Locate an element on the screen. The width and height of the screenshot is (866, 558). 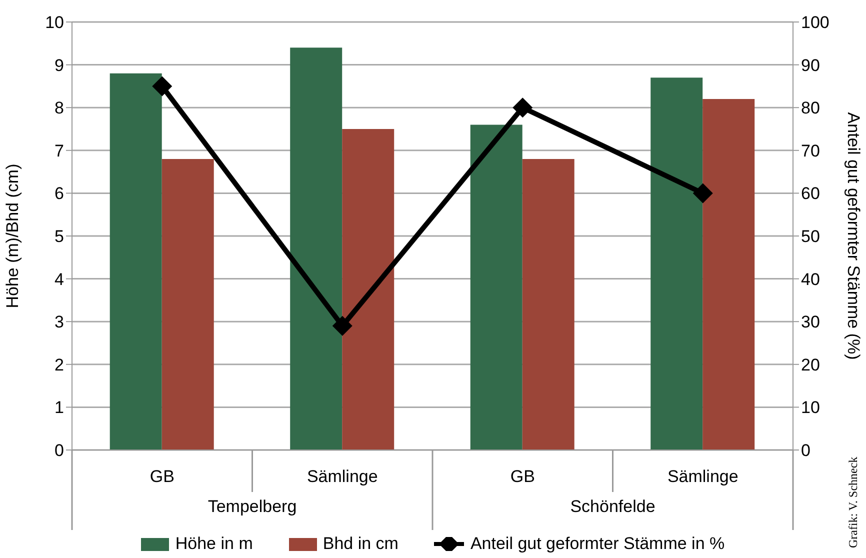
y2-tick-label: 60 is located at coordinates (810, 194).